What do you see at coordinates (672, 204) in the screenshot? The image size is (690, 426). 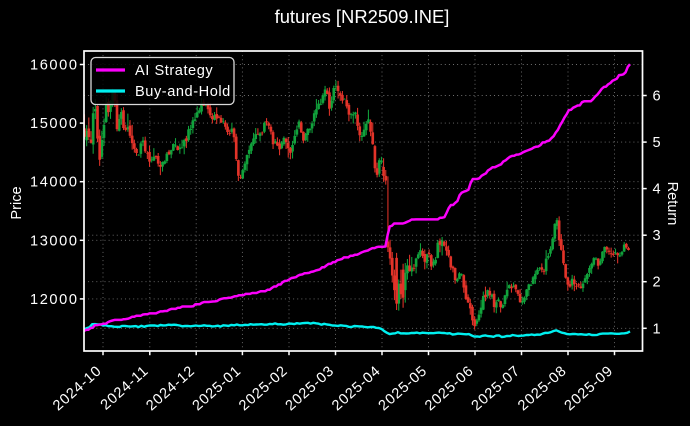 I see `svg-text: Return` at bounding box center [672, 204].